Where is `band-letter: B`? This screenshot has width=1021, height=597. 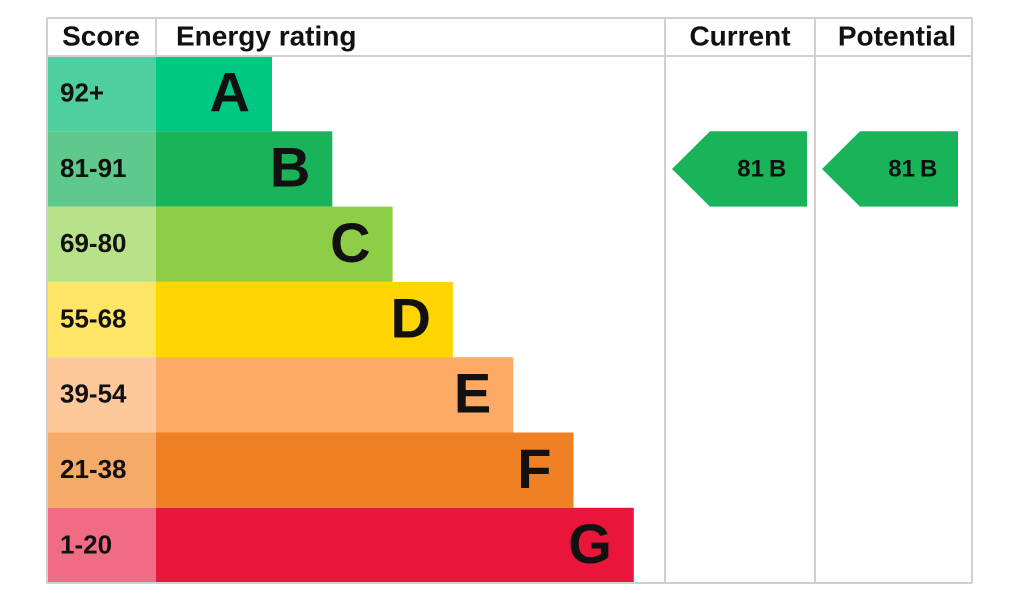 band-letter: B is located at coordinates (290, 167).